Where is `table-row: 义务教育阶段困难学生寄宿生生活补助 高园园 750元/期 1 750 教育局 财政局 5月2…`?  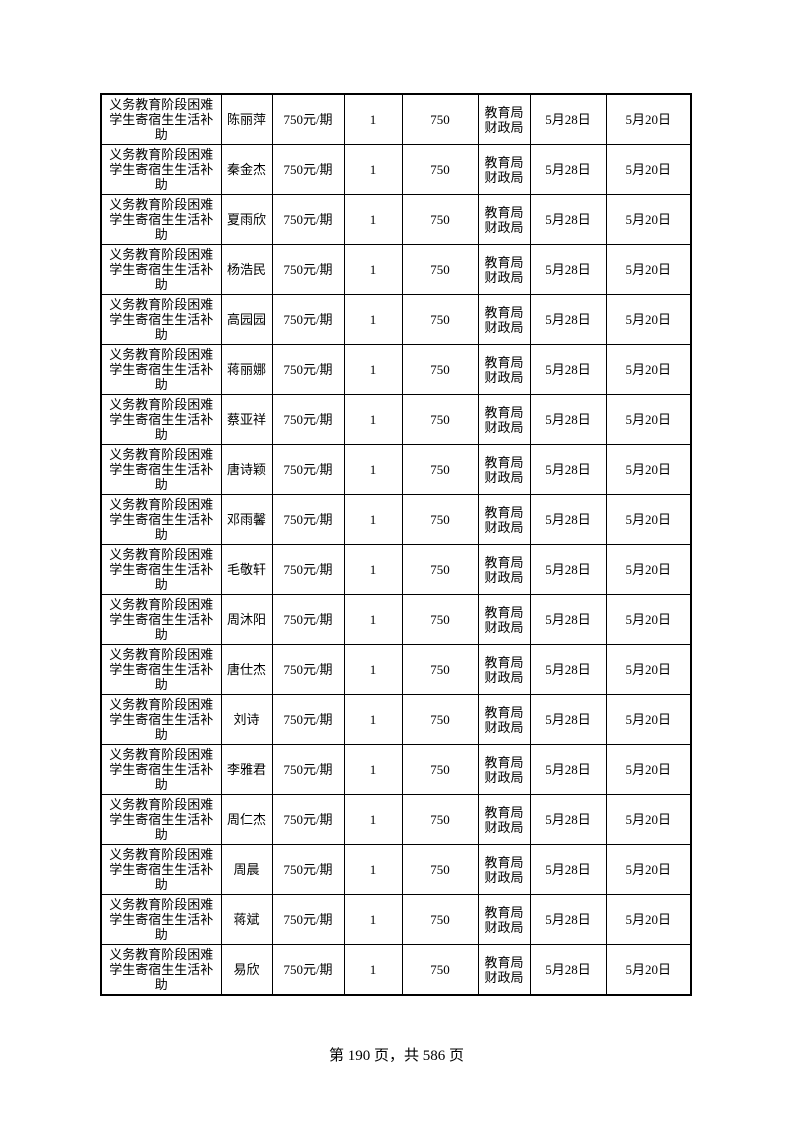 table-row: 义务教育阶段困难学生寄宿生生活补助 高园园 750元/期 1 750 教育局 财政局 5月2… is located at coordinates (396, 319).